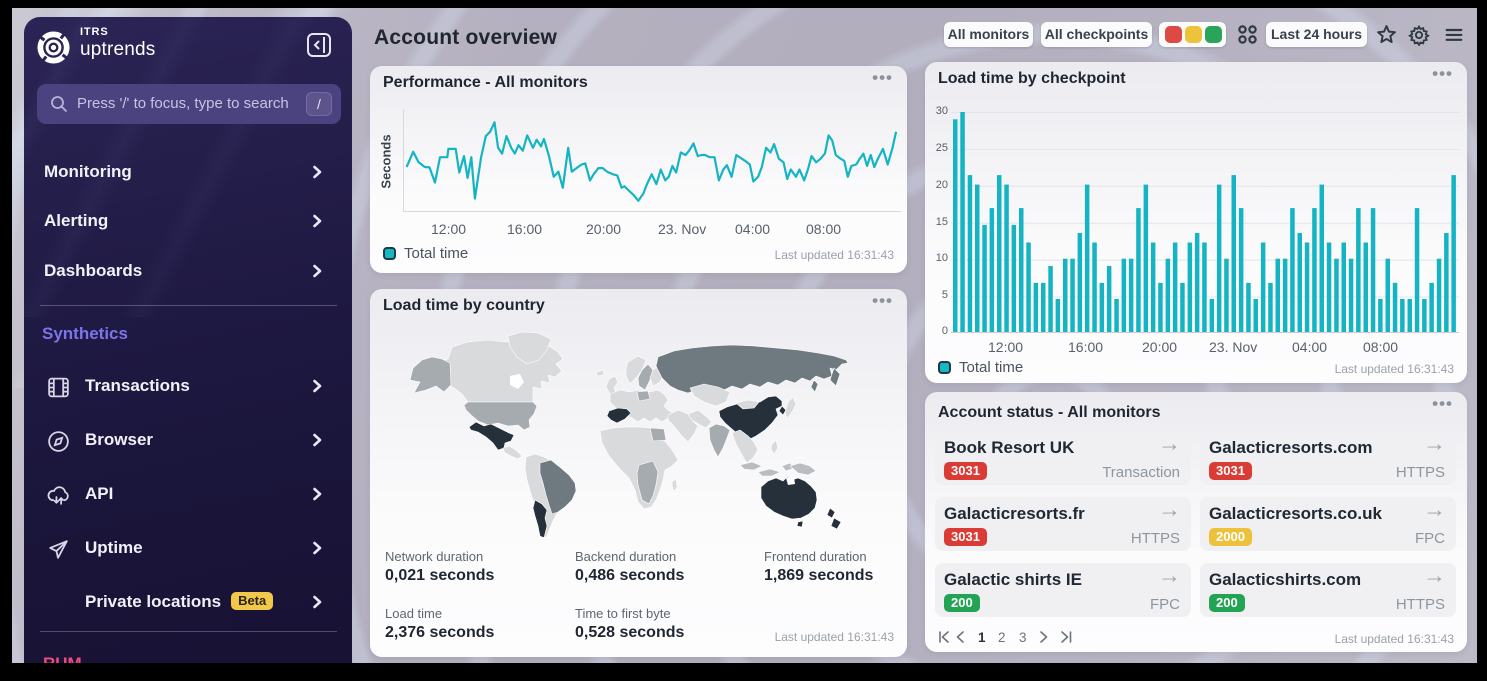  What do you see at coordinates (1002, 637) in the screenshot?
I see `svg-text: 2` at bounding box center [1002, 637].